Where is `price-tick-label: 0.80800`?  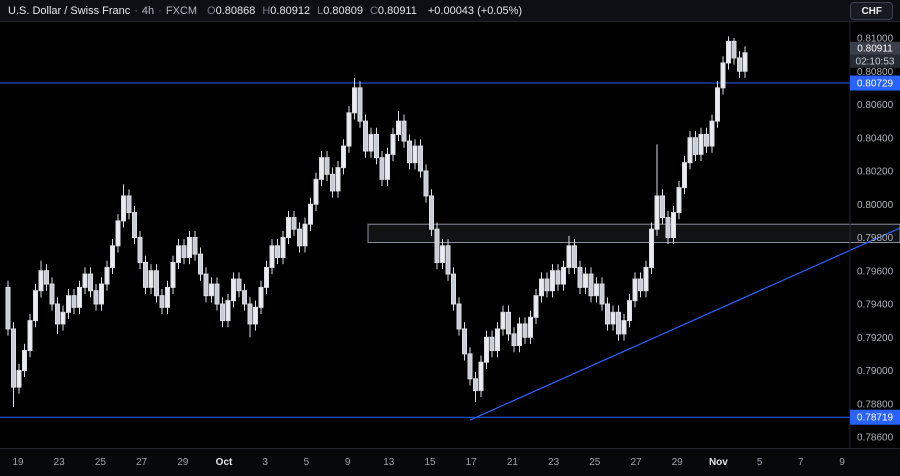
price-tick-label: 0.80800 is located at coordinates (875, 72).